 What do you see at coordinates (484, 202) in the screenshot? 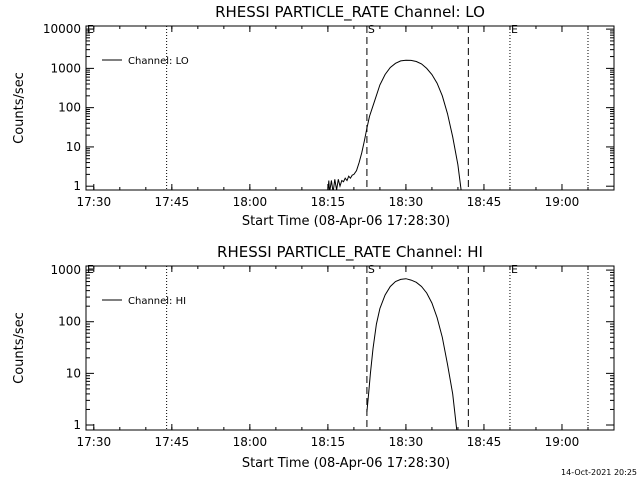
I see `lo-x-tick-label-5: 18:45` at bounding box center [484, 202].